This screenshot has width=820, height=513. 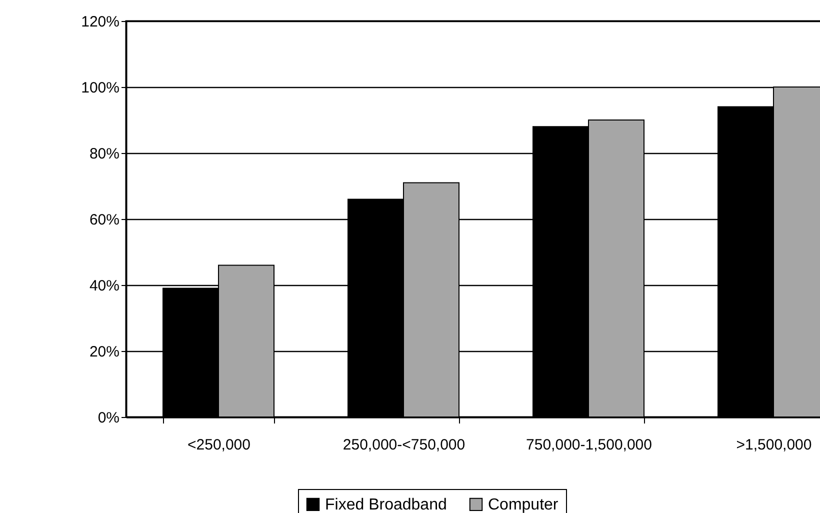 What do you see at coordinates (386, 504) in the screenshot?
I see `legend-label: Fixed Broadband` at bounding box center [386, 504].